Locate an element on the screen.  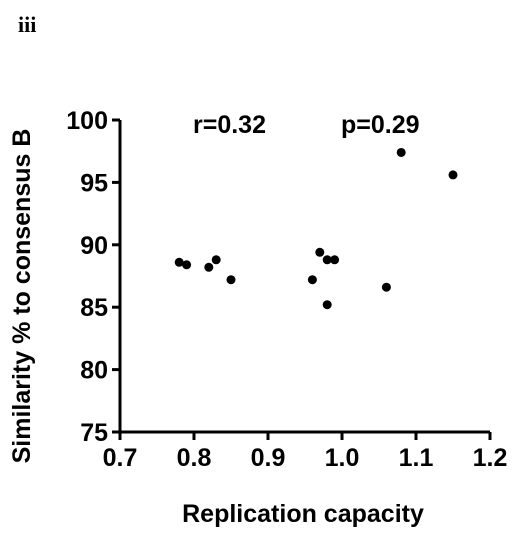
x-tick-label: 1.1 is located at coordinates (416, 458).